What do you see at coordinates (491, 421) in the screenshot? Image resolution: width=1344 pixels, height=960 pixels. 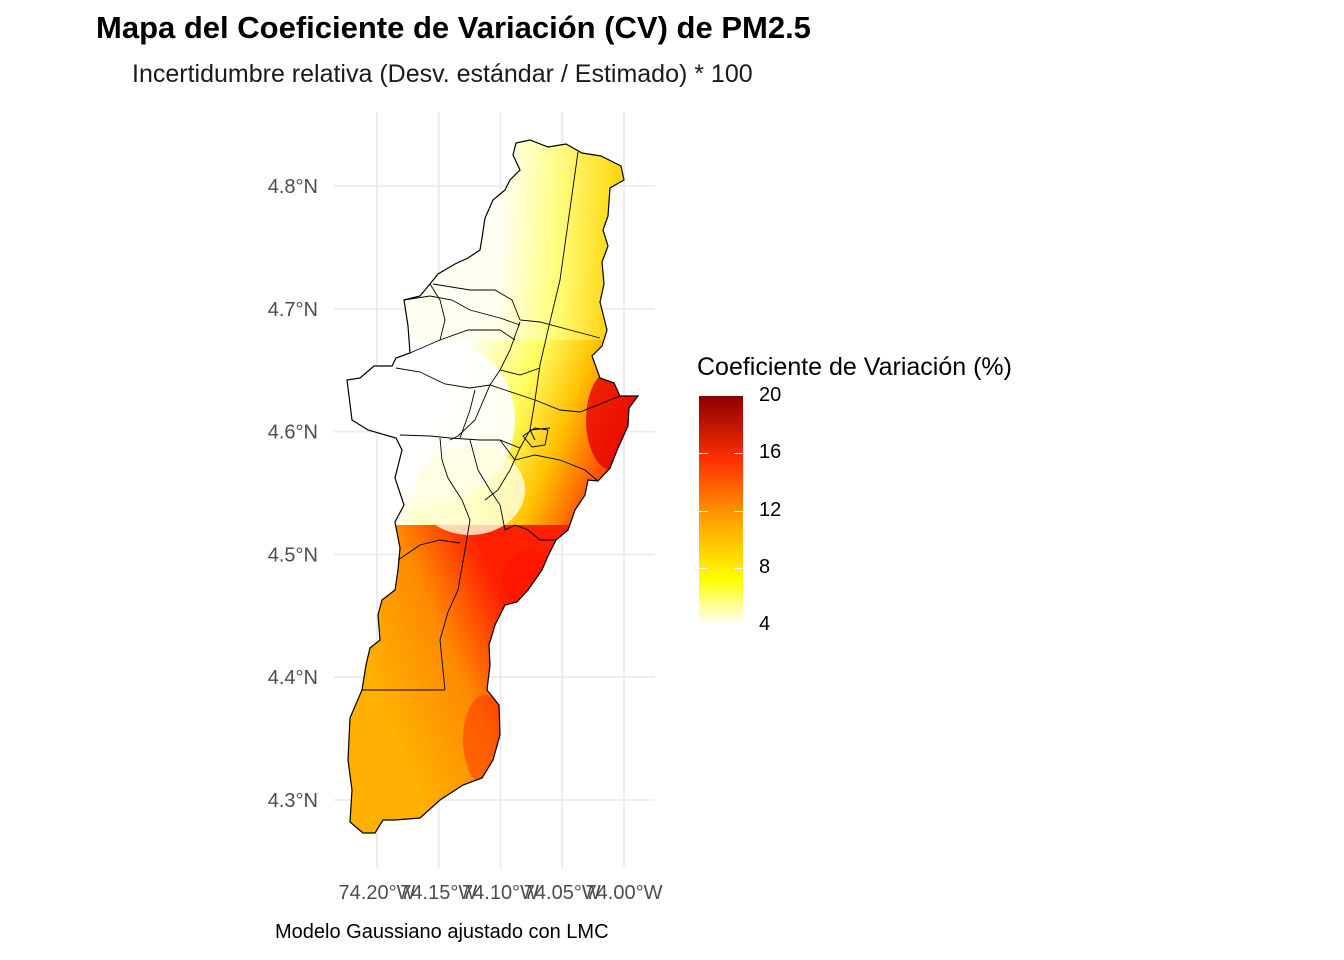 I see `district-boundaries` at bounding box center [491, 421].